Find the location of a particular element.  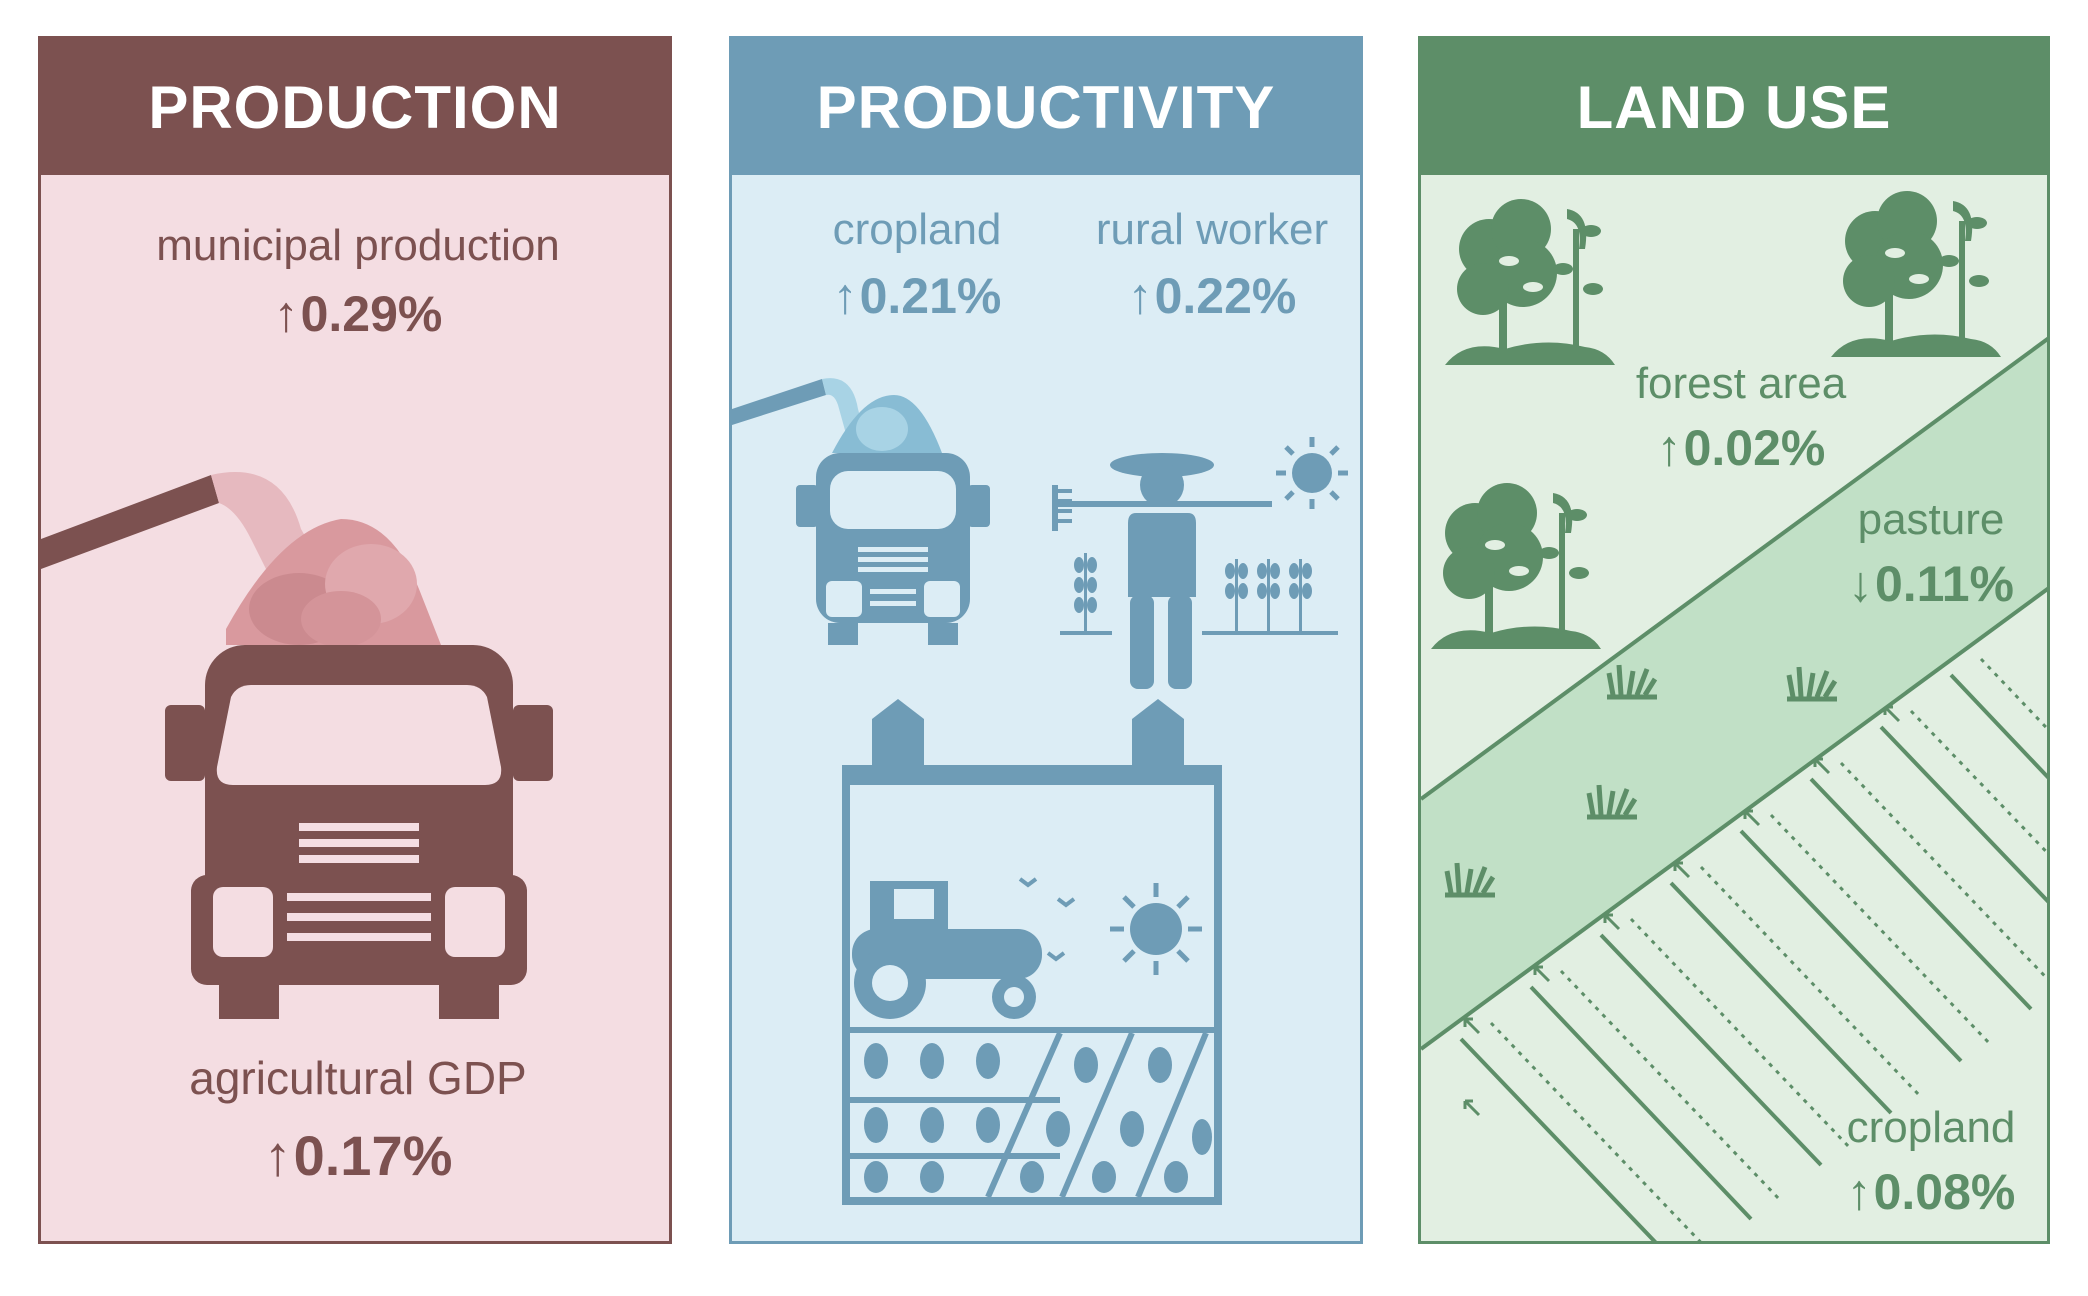

agricultural-gdp-label: agricultural GDP is located at coordinates (358, 1078).